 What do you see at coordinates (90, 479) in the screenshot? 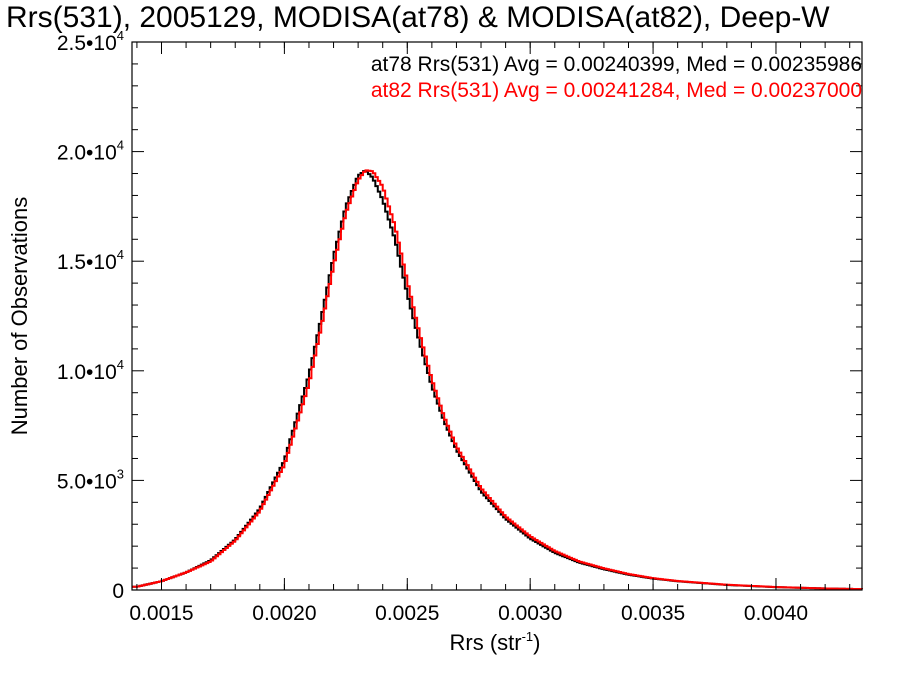
I see `y-tick-label: 5.0•103` at bounding box center [90, 479].